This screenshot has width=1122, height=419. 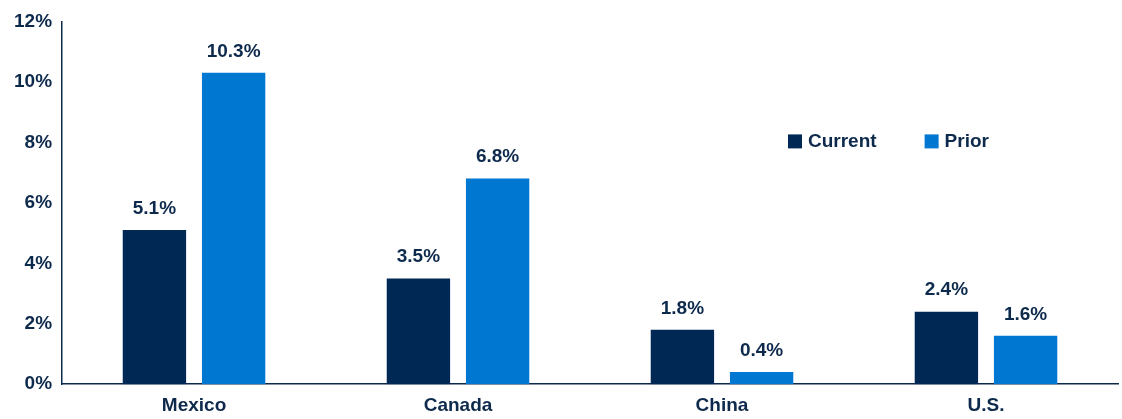 What do you see at coordinates (194, 404) in the screenshot?
I see `x-tick-label: Mexico` at bounding box center [194, 404].